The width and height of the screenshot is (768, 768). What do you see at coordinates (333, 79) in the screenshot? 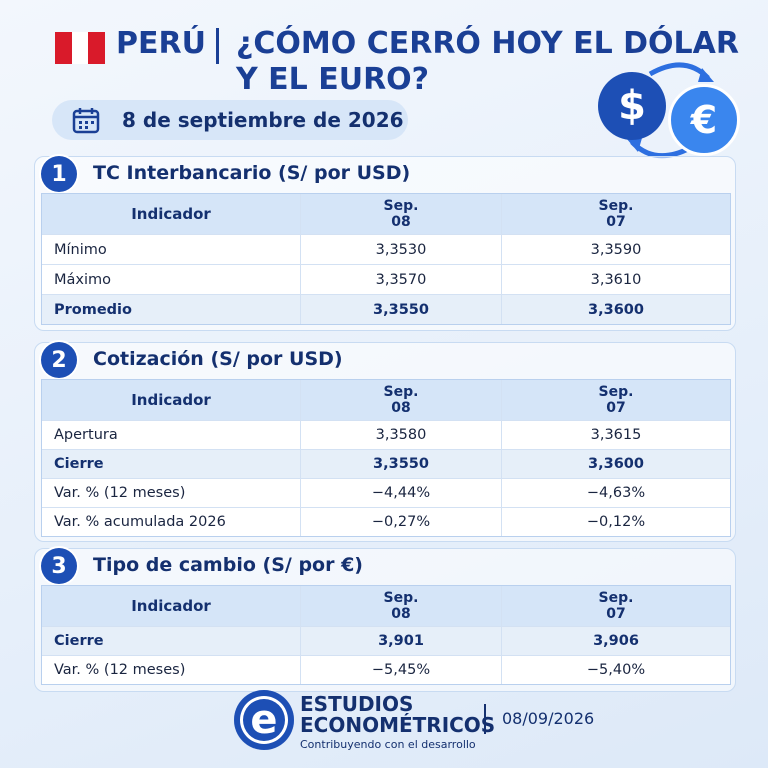
I see `title-line: Y EL EURO?` at bounding box center [333, 79].